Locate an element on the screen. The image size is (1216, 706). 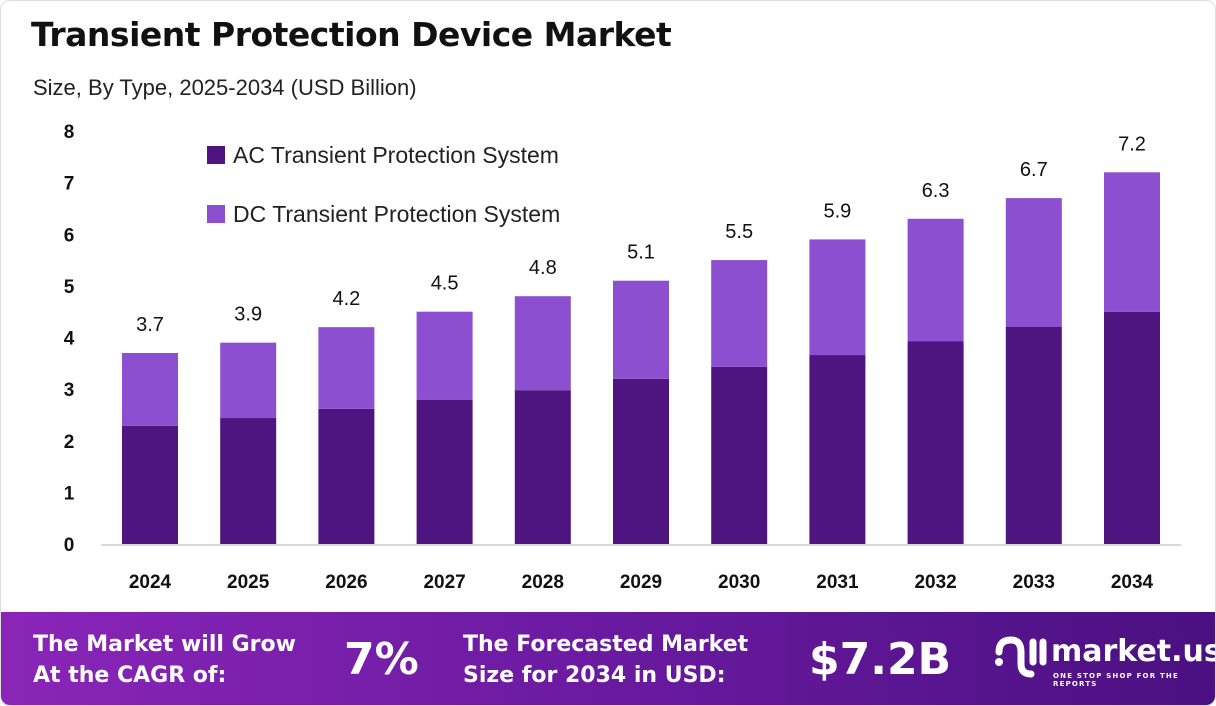
y-tick-label: 5 is located at coordinates (69, 287).